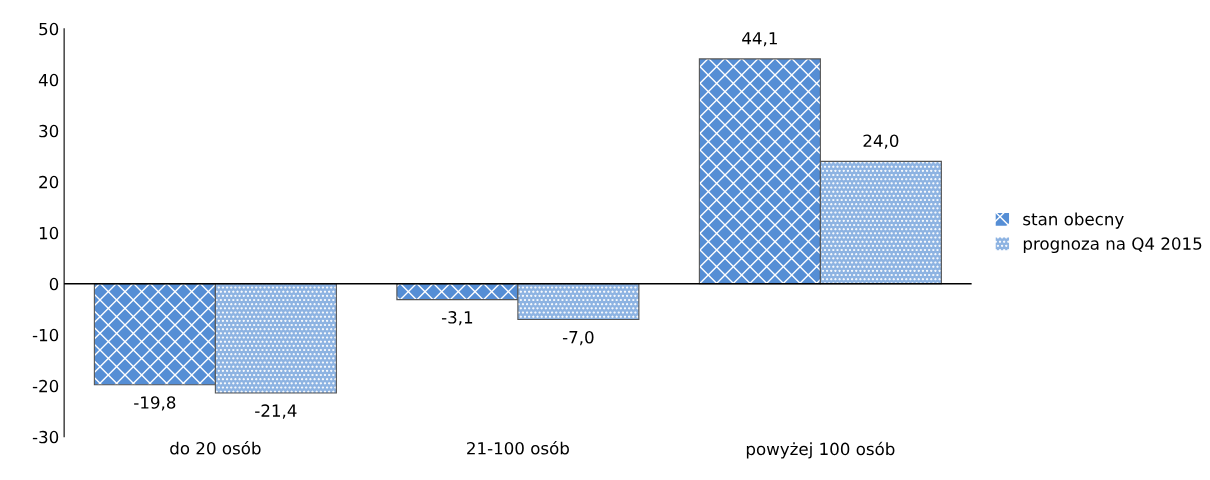 This screenshot has height=480, width=1210. I want to click on y-tick-label: 40, so click(48, 80).